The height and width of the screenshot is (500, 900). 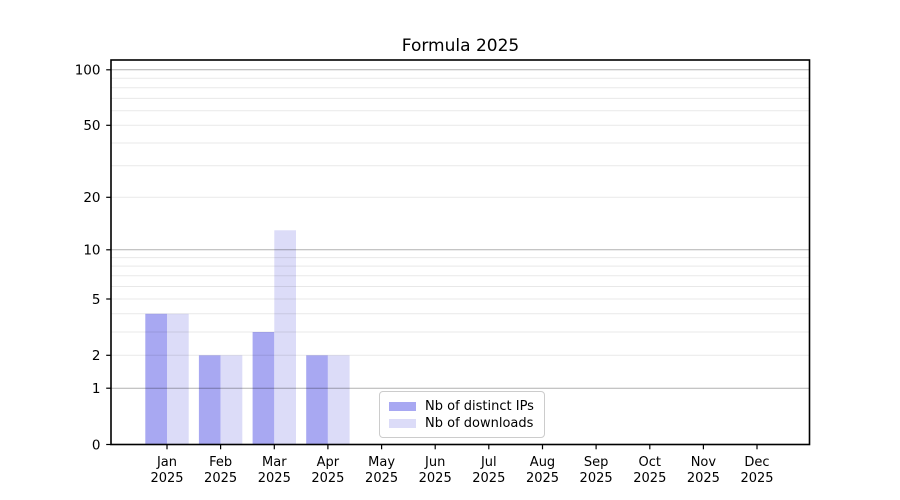 What do you see at coordinates (96, 445) in the screenshot?
I see `y-tick-label-0: 0` at bounding box center [96, 445].